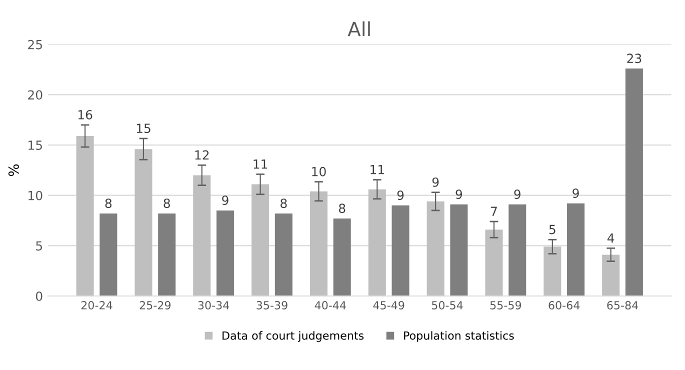 The height and width of the screenshot is (370, 685). What do you see at coordinates (459, 336) in the screenshot?
I see `legend-label: Population statistics` at bounding box center [459, 336].